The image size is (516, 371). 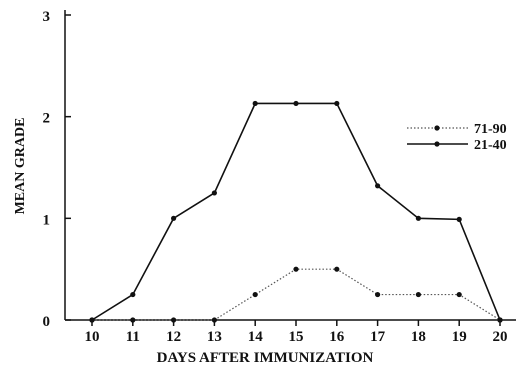 What do you see at coordinates (47, 119) in the screenshot?
I see `y-tick-label: 2` at bounding box center [47, 119].